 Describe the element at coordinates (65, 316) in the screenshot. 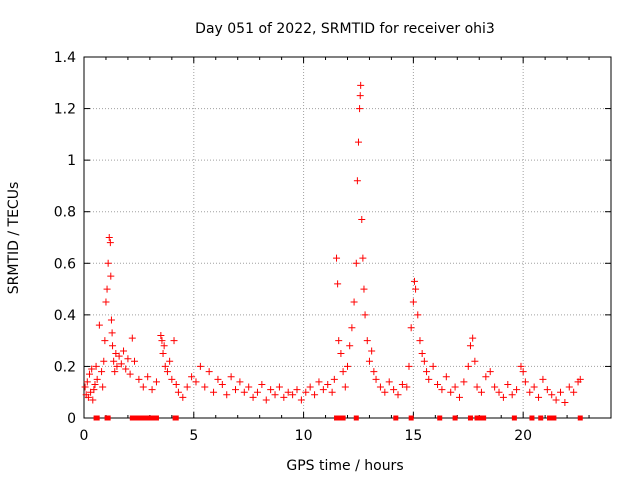

I see `y-tick-label: 0.4` at that location.